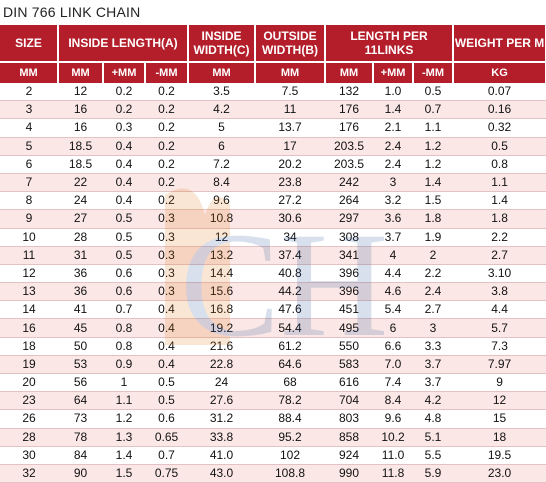 The width and height of the screenshot is (546, 483). What do you see at coordinates (80, 383) in the screenshot?
I see `table-cell: 56` at bounding box center [80, 383].